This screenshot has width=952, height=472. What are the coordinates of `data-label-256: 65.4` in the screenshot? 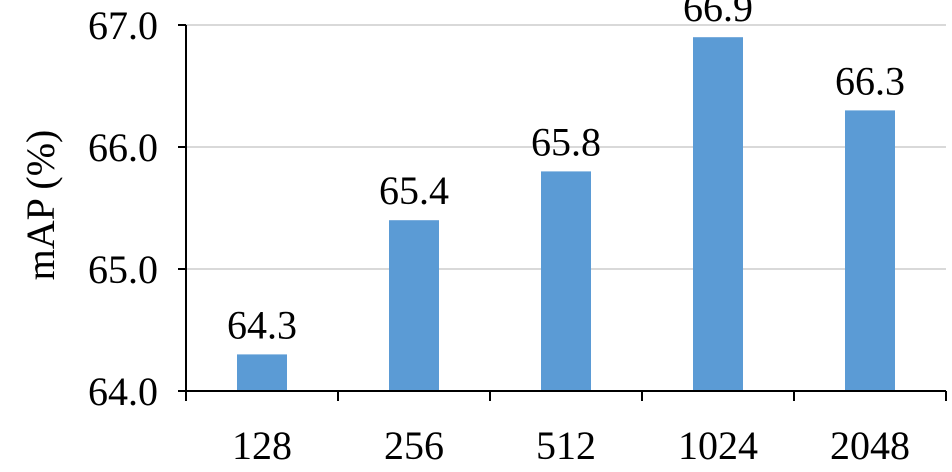 It's located at (414, 190).